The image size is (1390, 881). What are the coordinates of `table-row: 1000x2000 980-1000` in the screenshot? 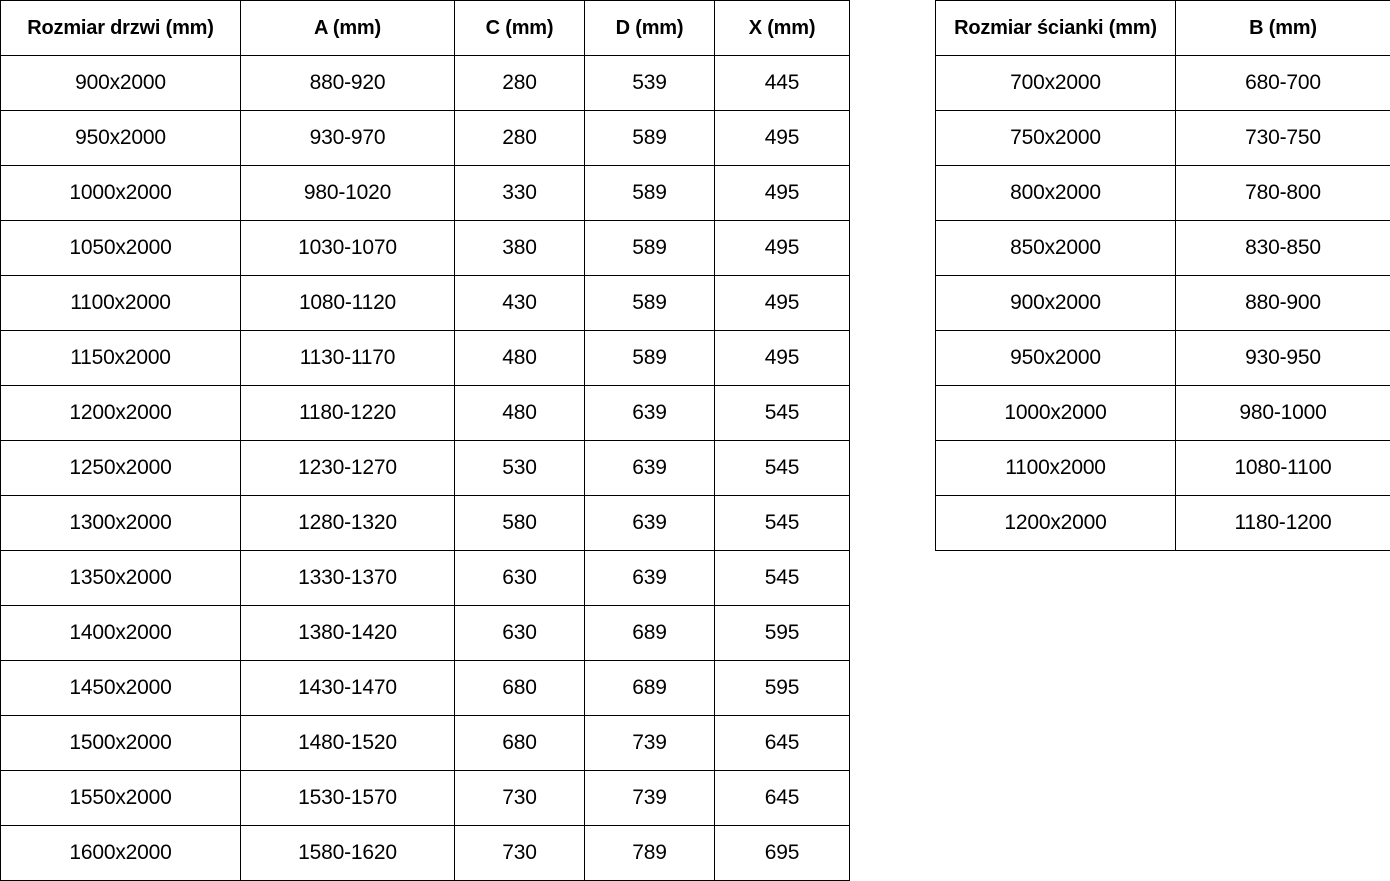 It's located at (1163, 413).